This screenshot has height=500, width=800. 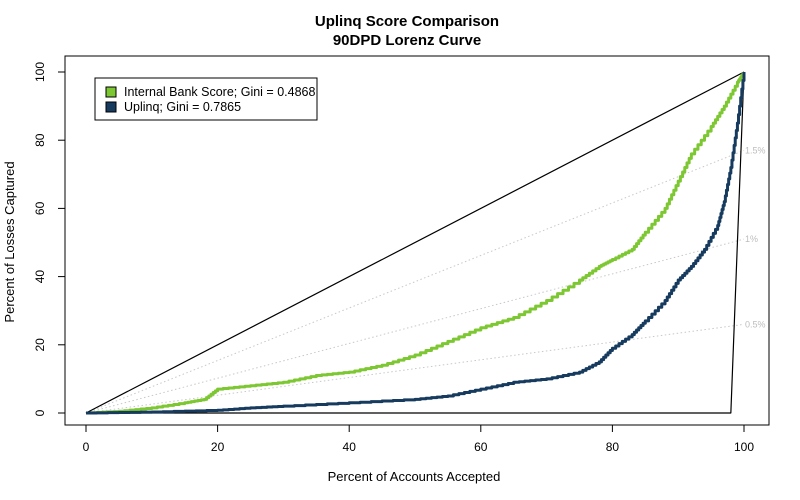 I want to click on y-axis: 0 20 40 60 80 100, so click(x=49, y=239).